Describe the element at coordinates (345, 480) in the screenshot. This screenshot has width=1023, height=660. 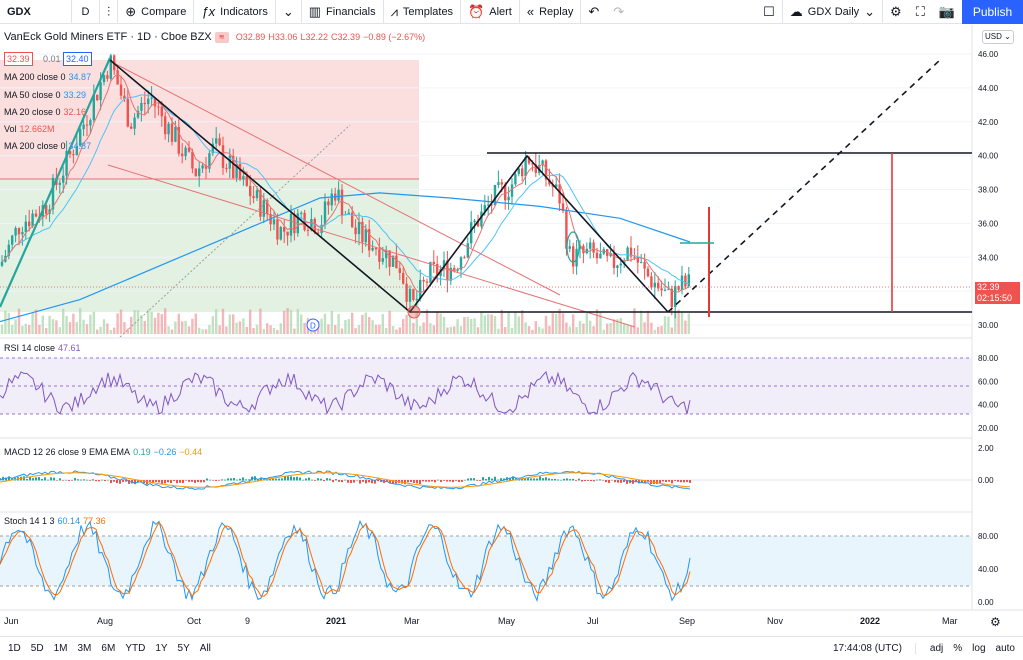
I see `macd-signal-line` at that location.